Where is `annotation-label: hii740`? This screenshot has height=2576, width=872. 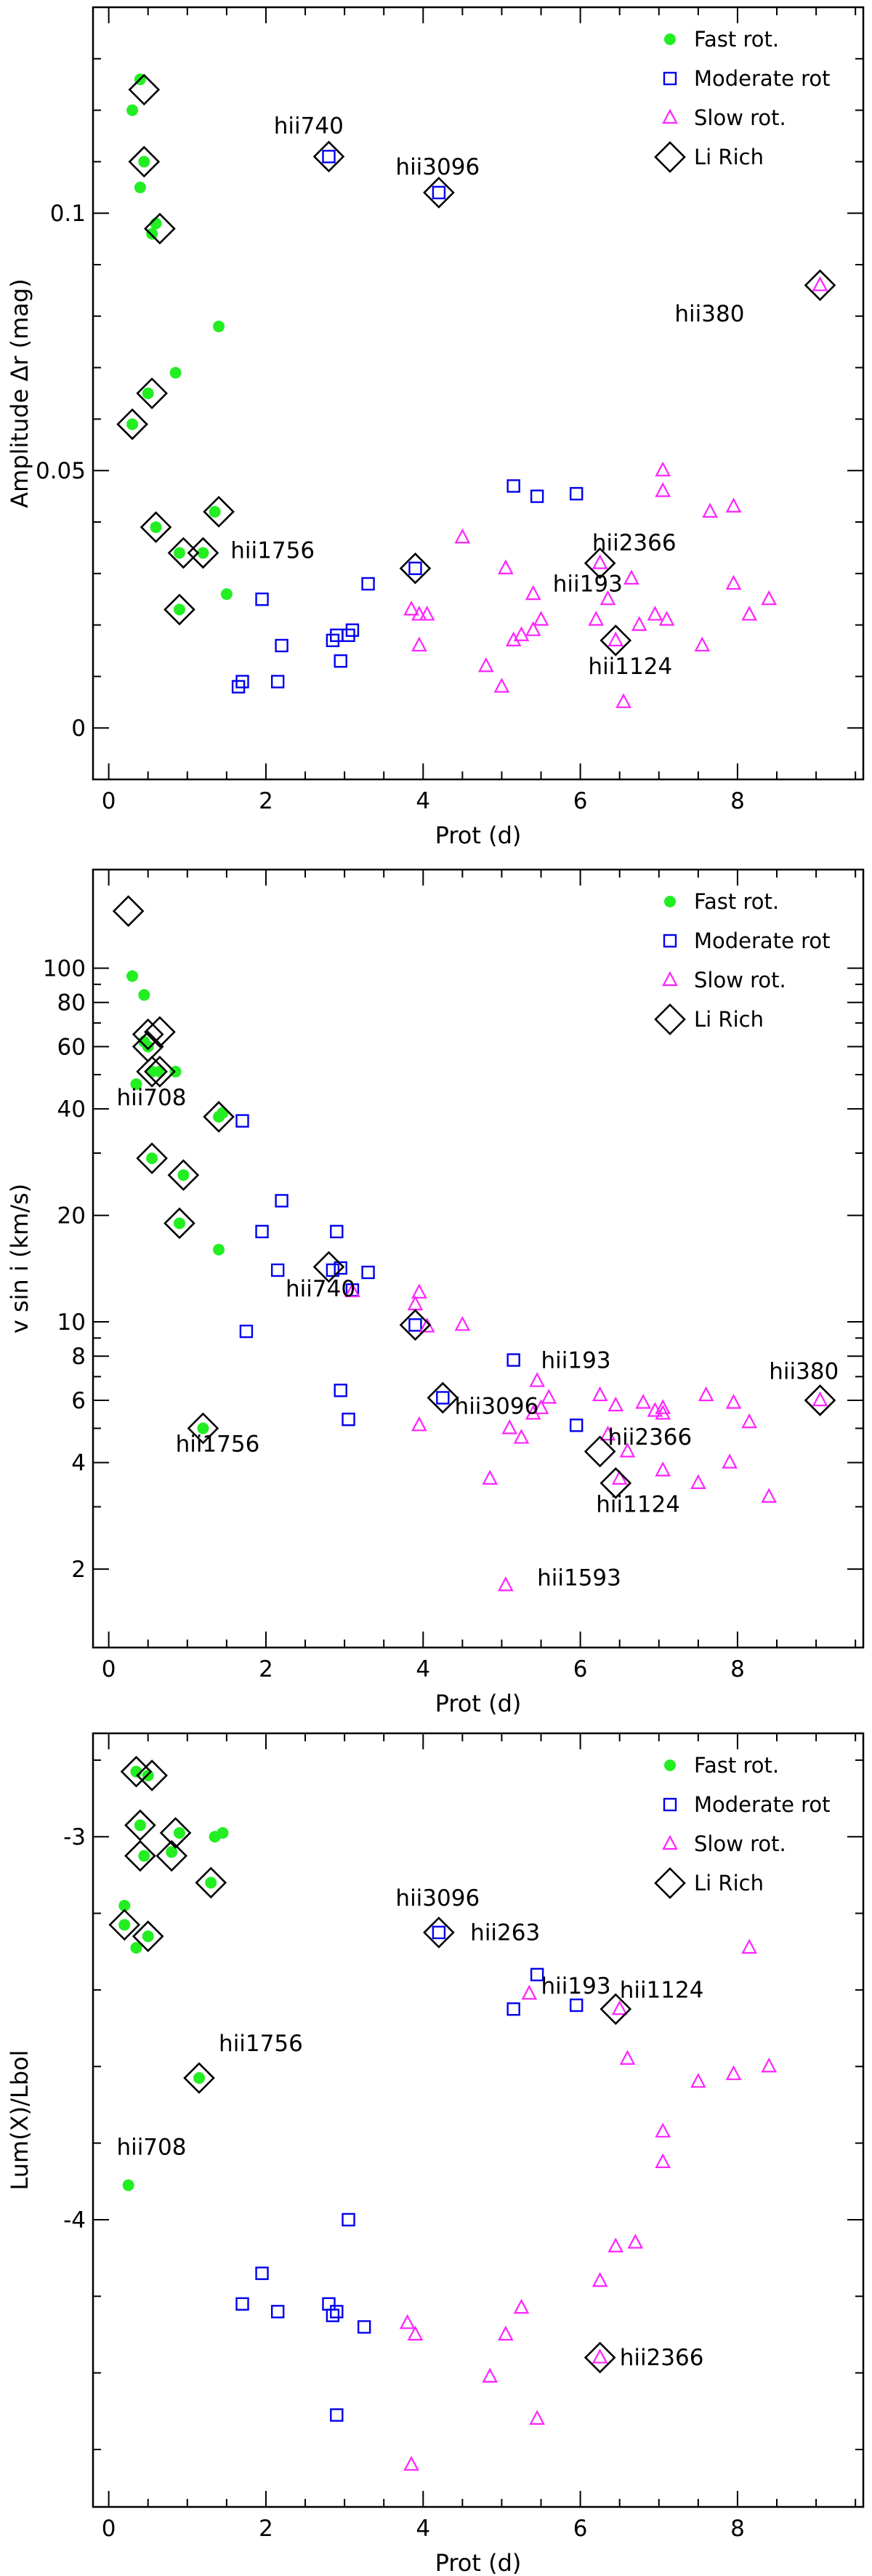 annotation-label: hii740 is located at coordinates (320, 1289).